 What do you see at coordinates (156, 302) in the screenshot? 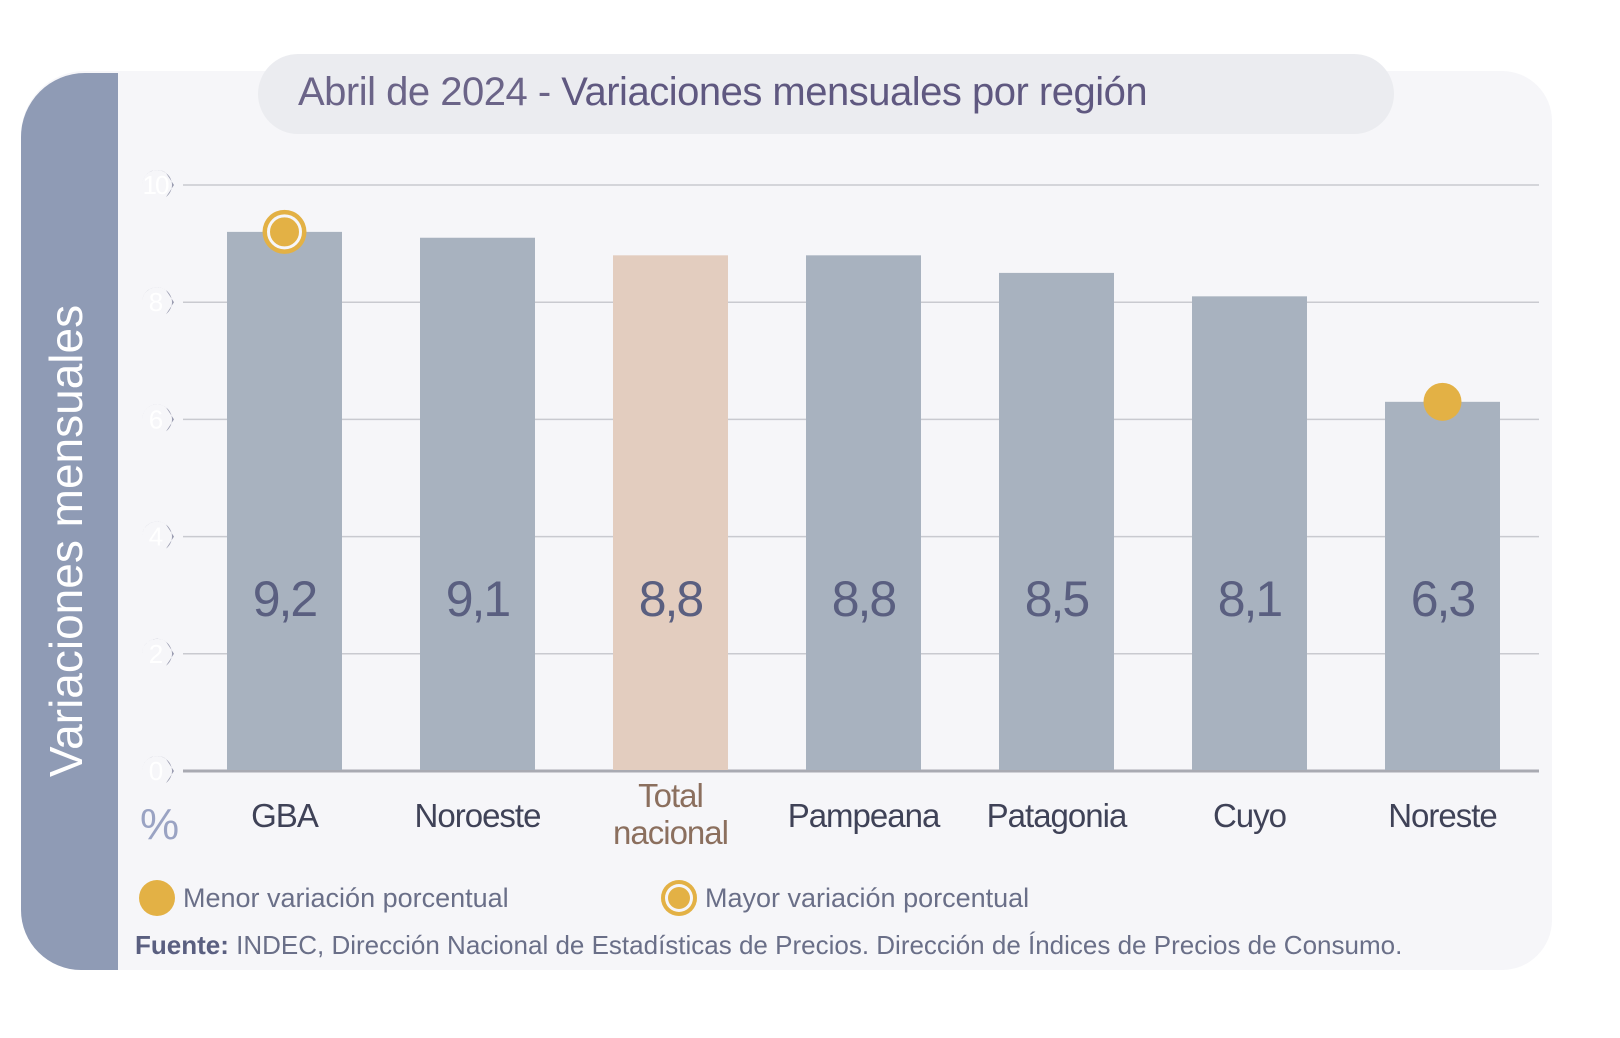
I see `y-tick-label: 8` at bounding box center [156, 302].